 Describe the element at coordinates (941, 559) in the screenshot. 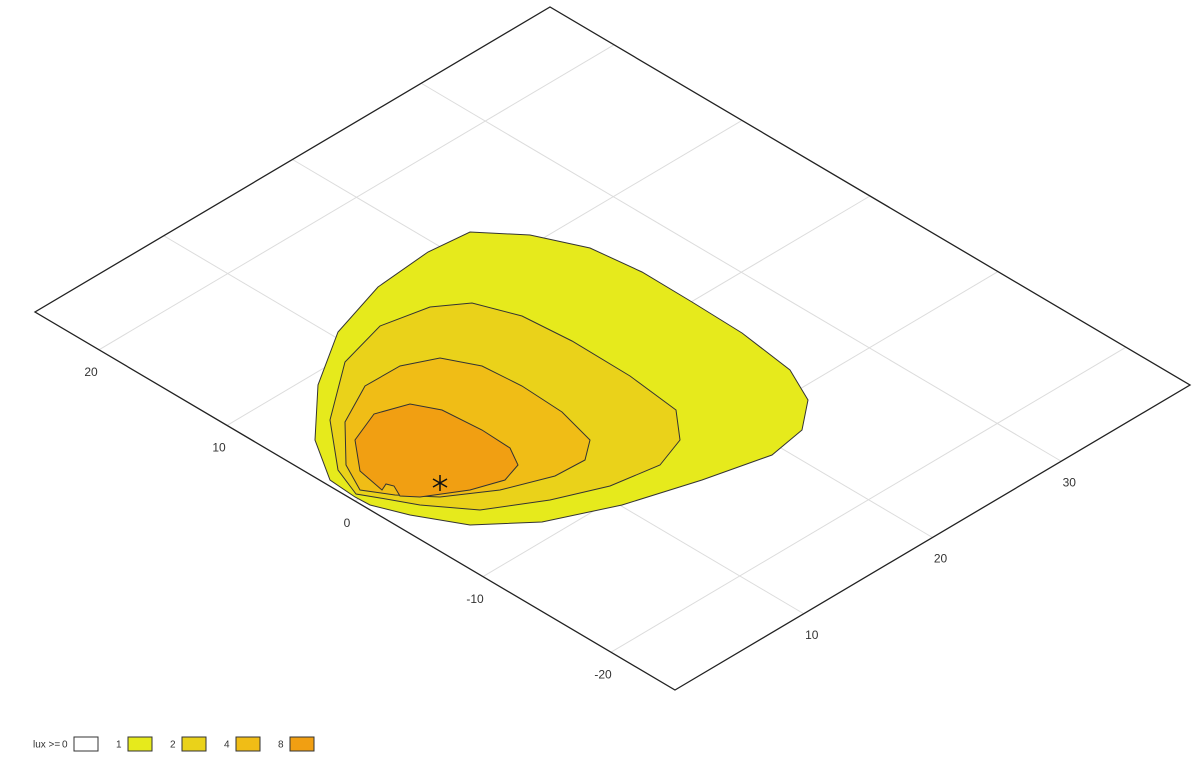

I see `x-tick-label: 20` at that location.